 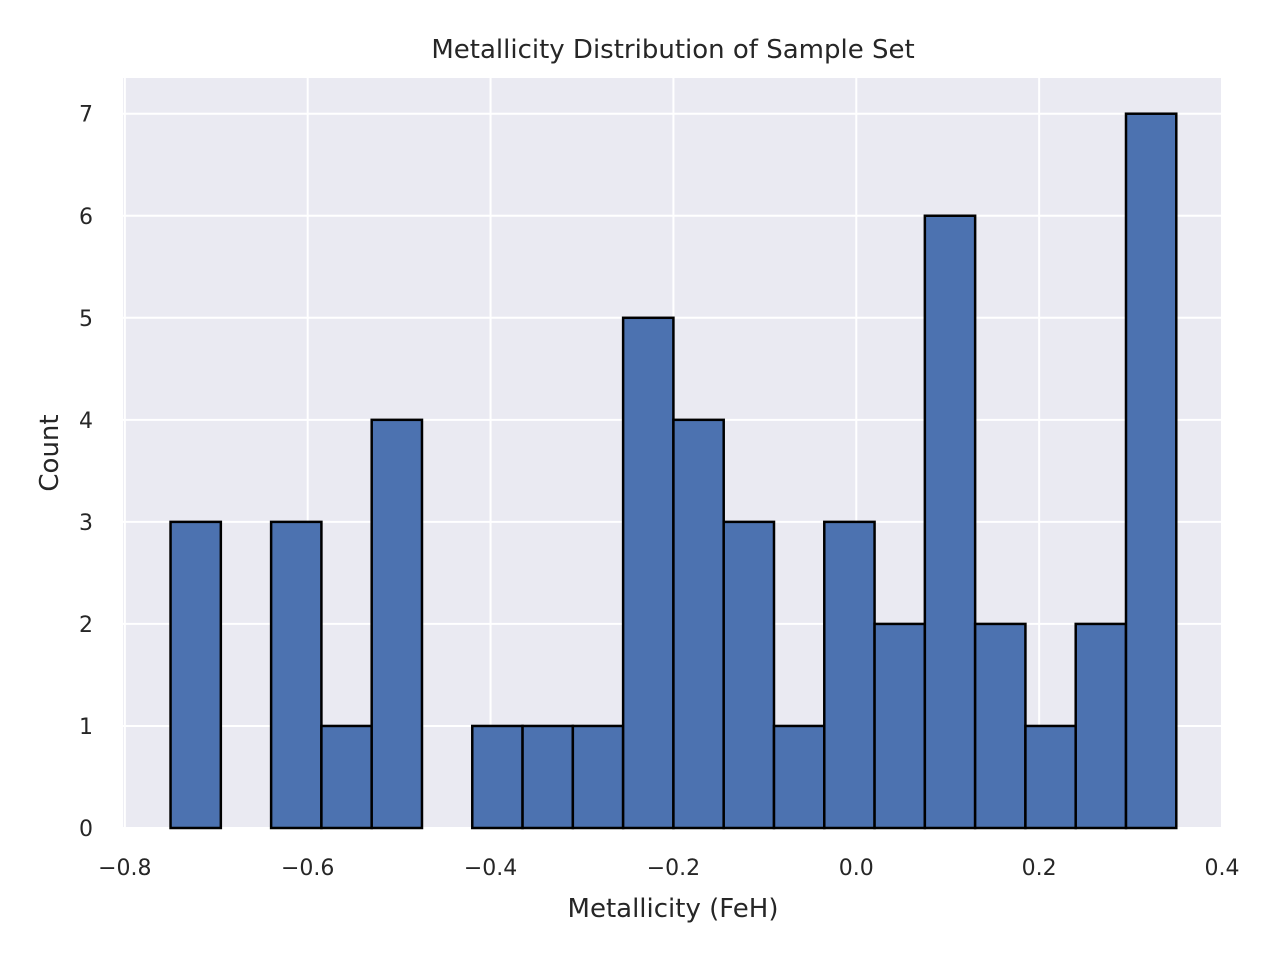 What do you see at coordinates (86, 217) in the screenshot?
I see `y-tick-label: 6` at bounding box center [86, 217].